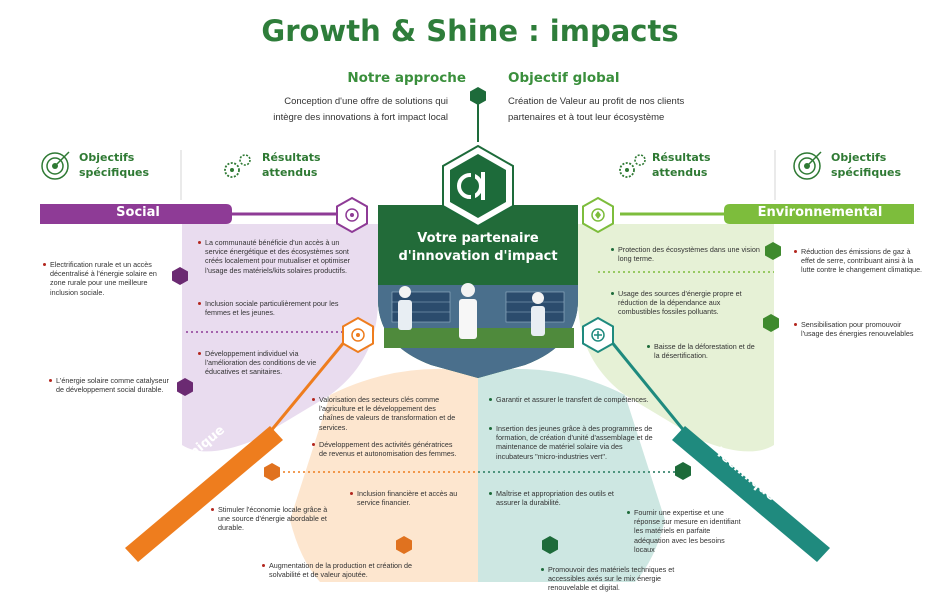  Describe the element at coordinates (366, 101) in the screenshot. I see `approach-text-line1: Conception d'une offre de solutions qui` at that location.